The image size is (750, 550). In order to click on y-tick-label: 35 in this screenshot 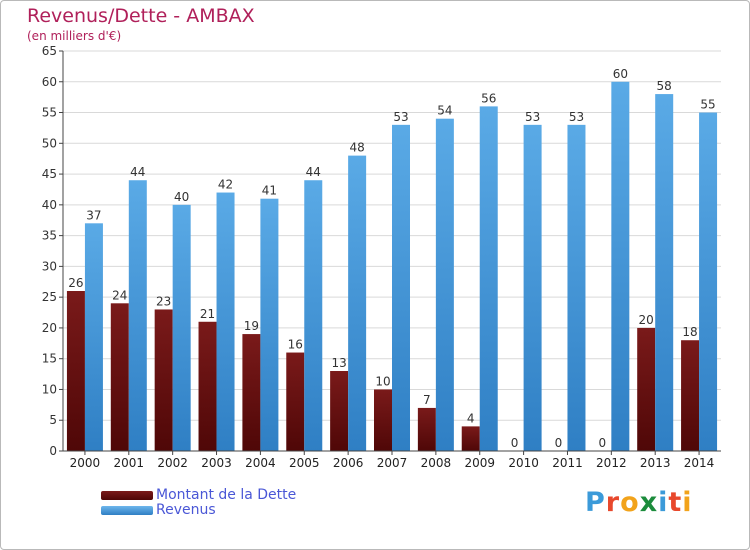, I will do `click(49, 236)`.